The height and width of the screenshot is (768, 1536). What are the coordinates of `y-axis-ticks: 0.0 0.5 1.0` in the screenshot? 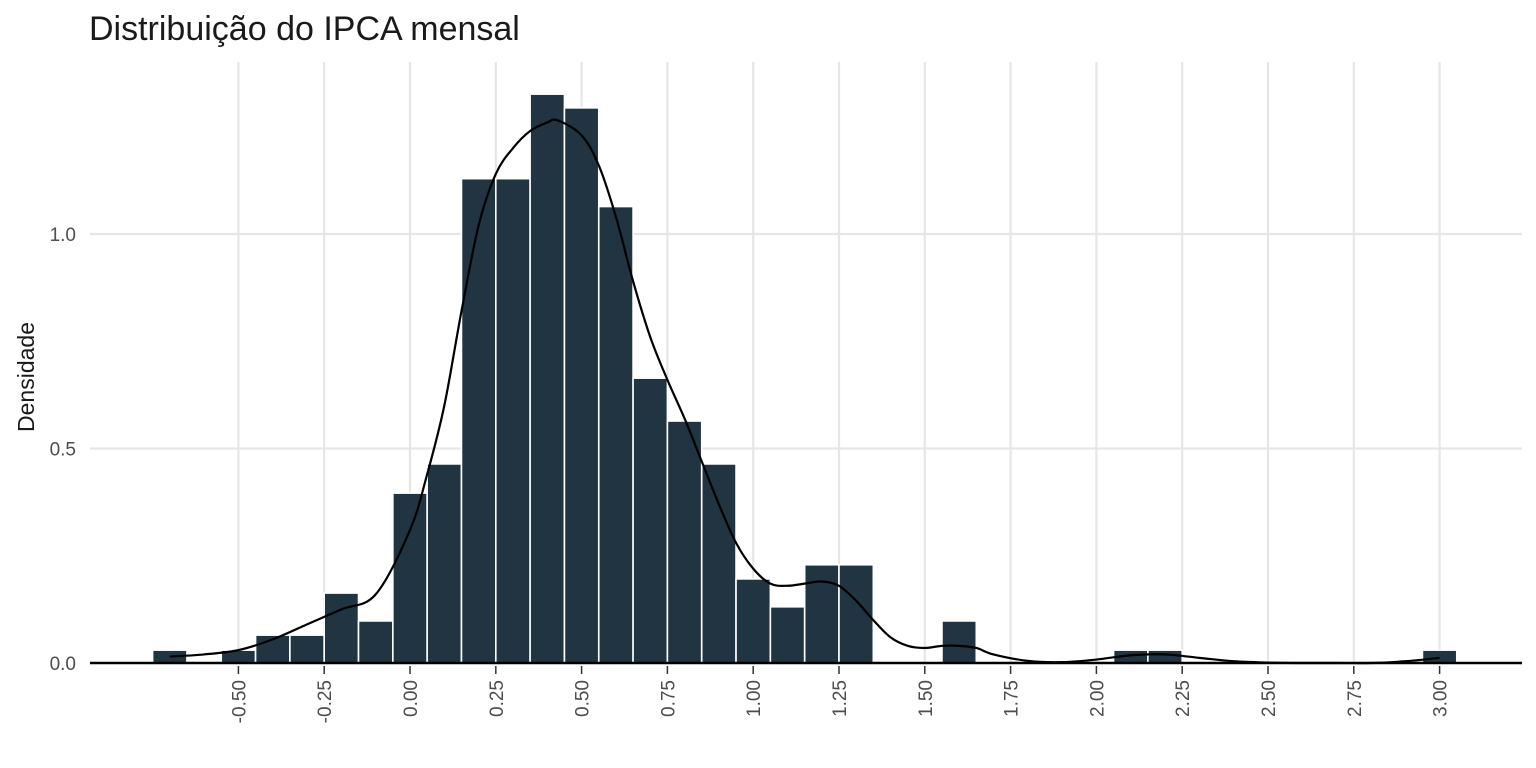 It's located at (63, 450).